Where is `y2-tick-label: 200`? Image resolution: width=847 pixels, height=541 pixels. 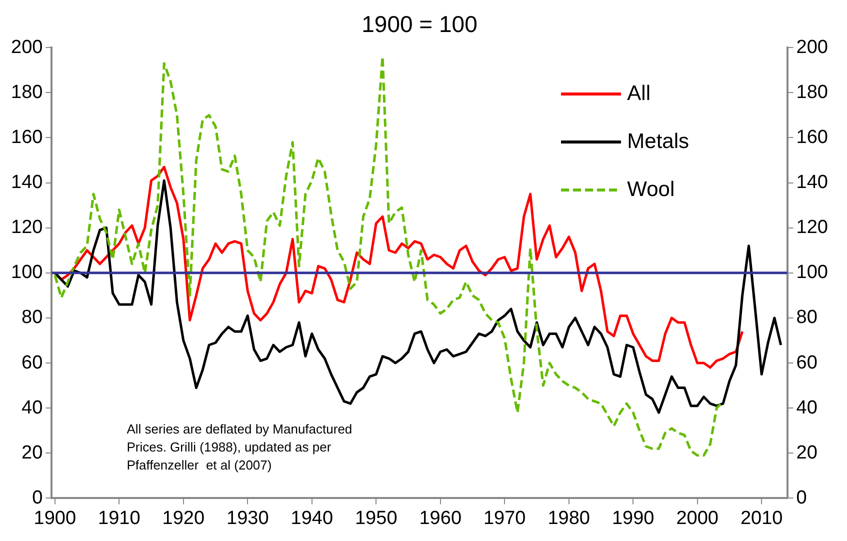 y2-tick-label: 200 is located at coordinates (812, 47).